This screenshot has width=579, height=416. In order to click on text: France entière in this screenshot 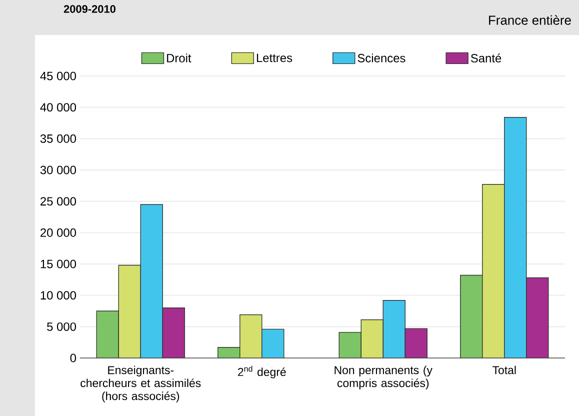, I will do `click(530, 20)`.